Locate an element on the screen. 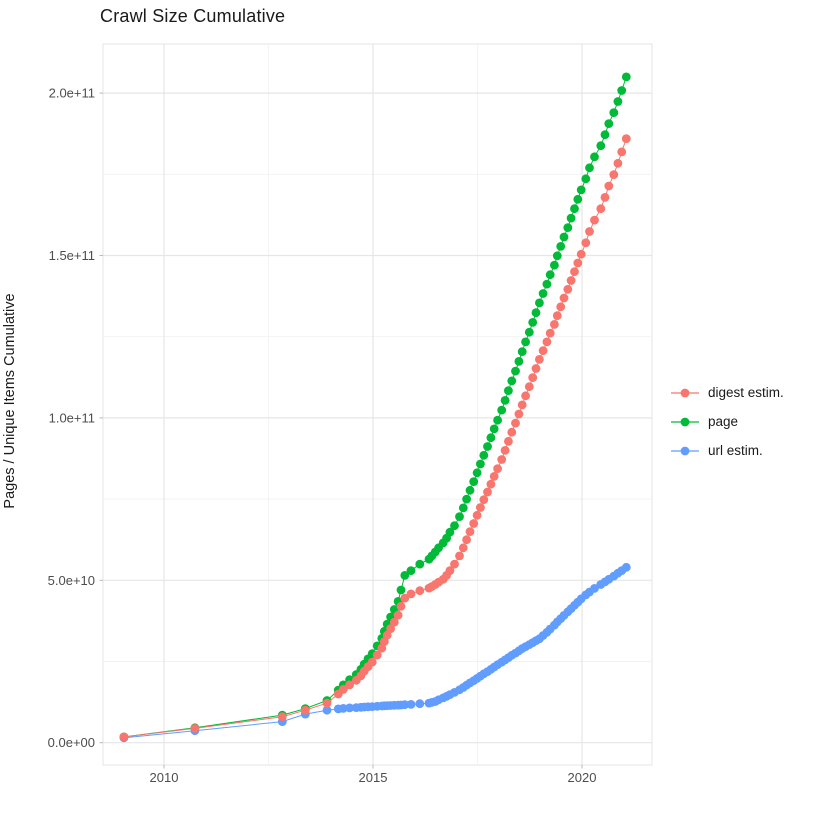  y-tick-label: 5.0e+10 is located at coordinates (71, 580).